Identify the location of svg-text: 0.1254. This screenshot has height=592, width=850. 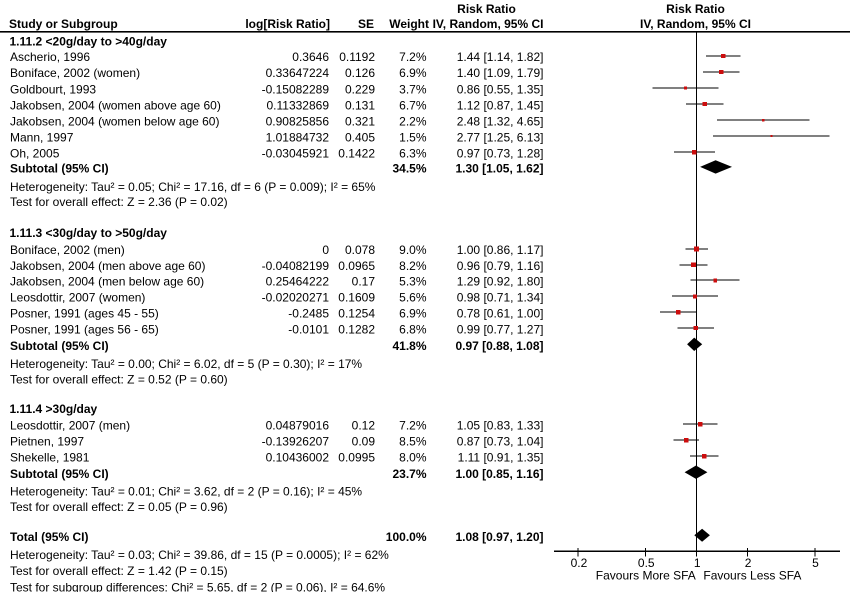
(356, 313).